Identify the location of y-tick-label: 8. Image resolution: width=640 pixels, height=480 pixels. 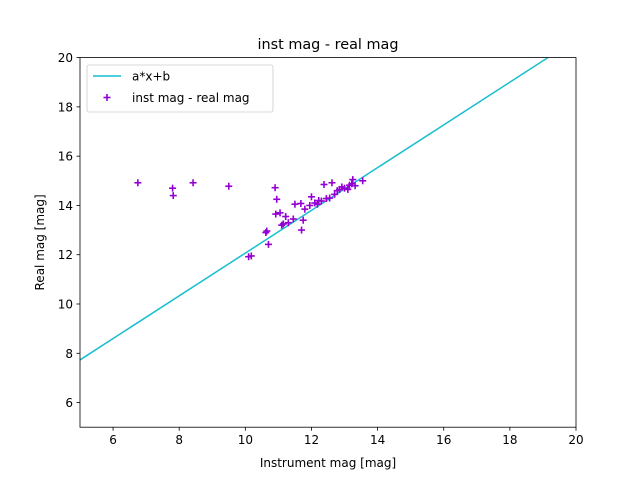
(69, 354).